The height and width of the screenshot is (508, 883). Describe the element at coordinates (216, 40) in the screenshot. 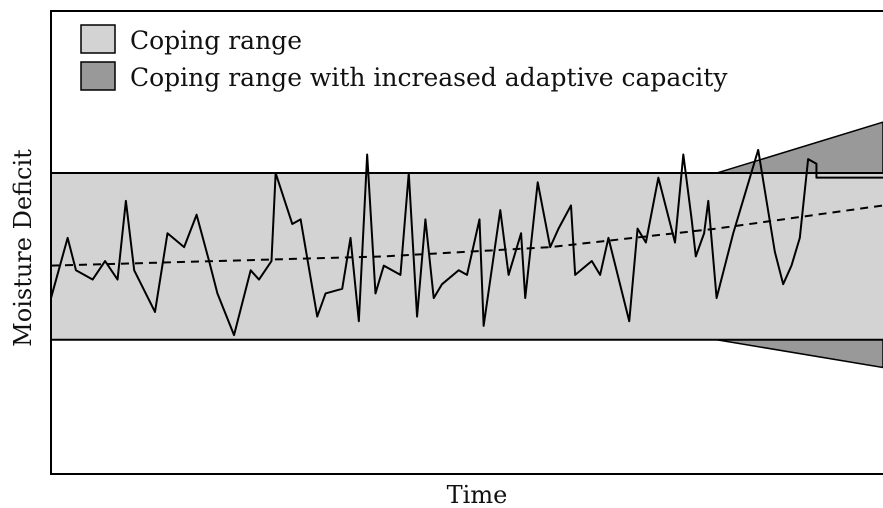

I see `legend-label-coping-range: Coping range` at that location.